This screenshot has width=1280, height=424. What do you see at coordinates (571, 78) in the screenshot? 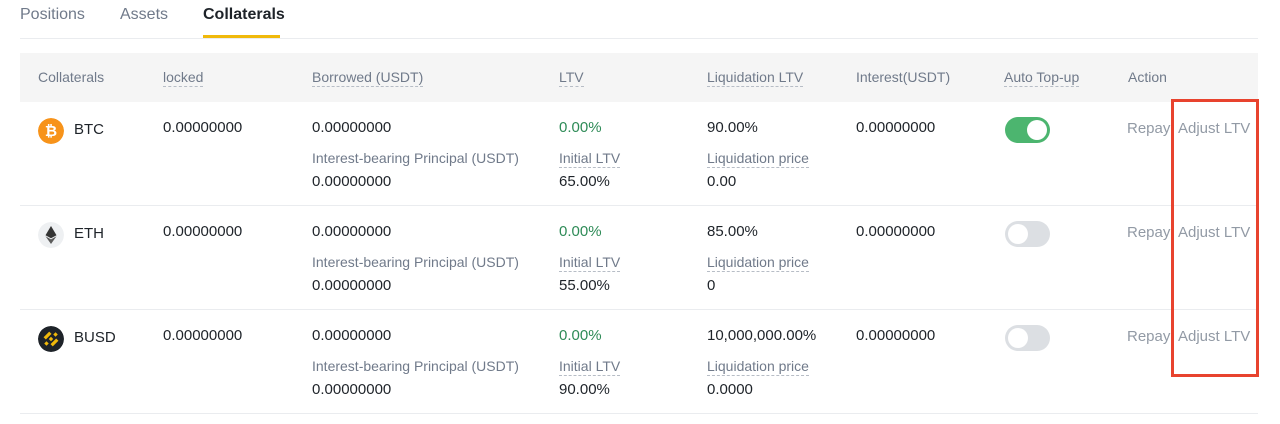
I see `header-ltv: LTV` at bounding box center [571, 78].